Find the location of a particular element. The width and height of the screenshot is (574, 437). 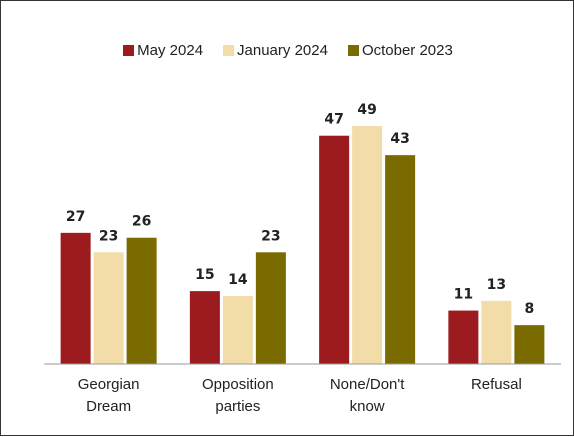

data-label-0-3: 11 is located at coordinates (463, 295).